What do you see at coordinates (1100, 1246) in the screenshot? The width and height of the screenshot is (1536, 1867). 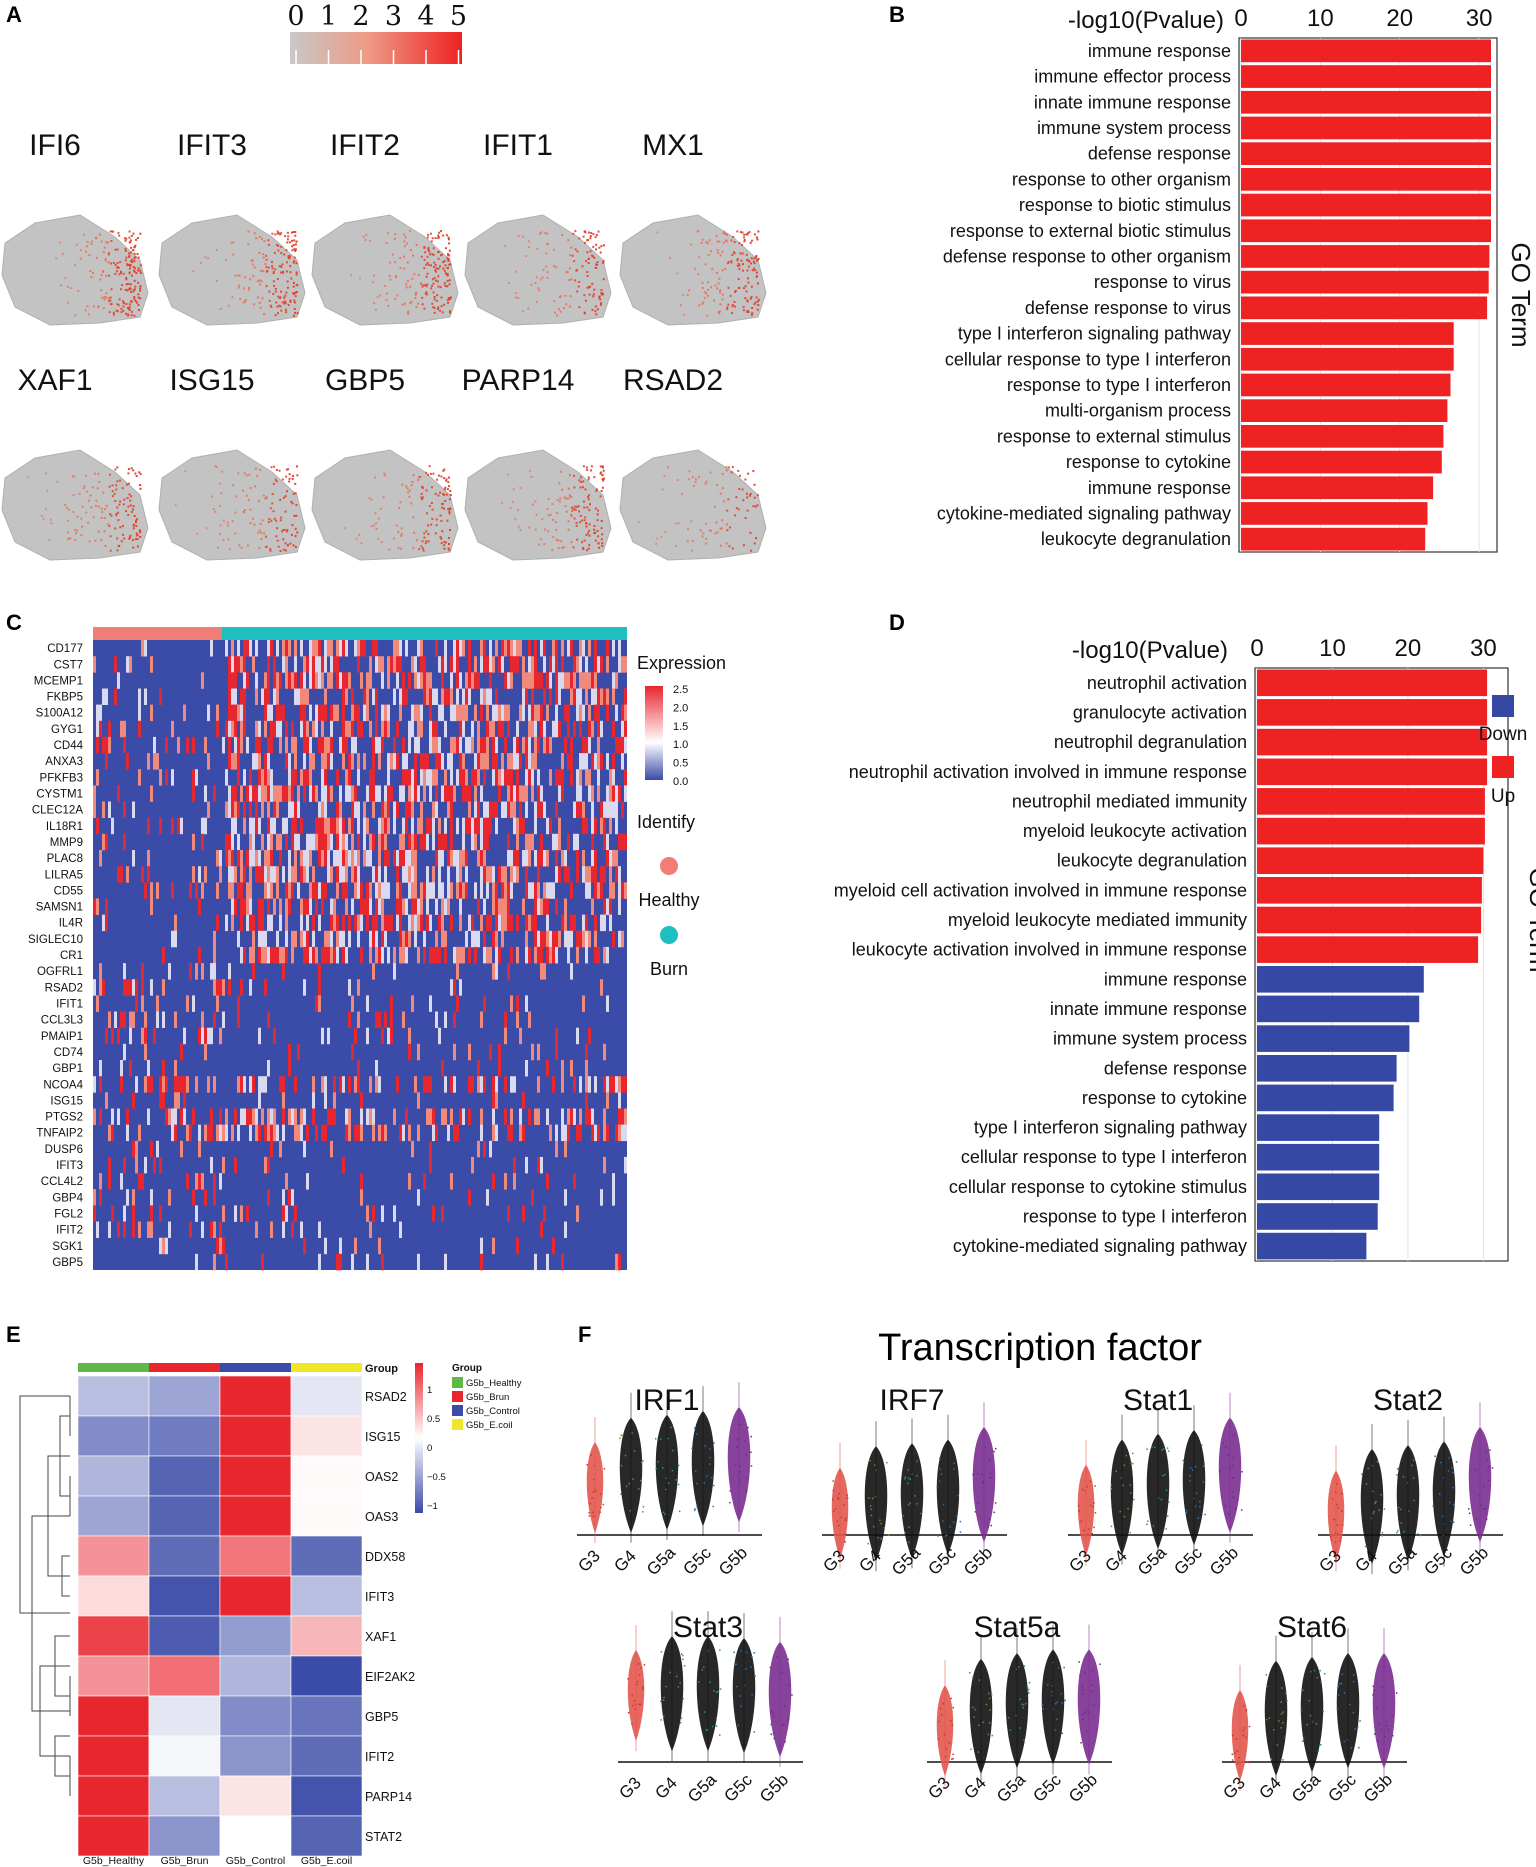 I see `category-label: cytokine-mediated signaling pathway` at bounding box center [1100, 1246].